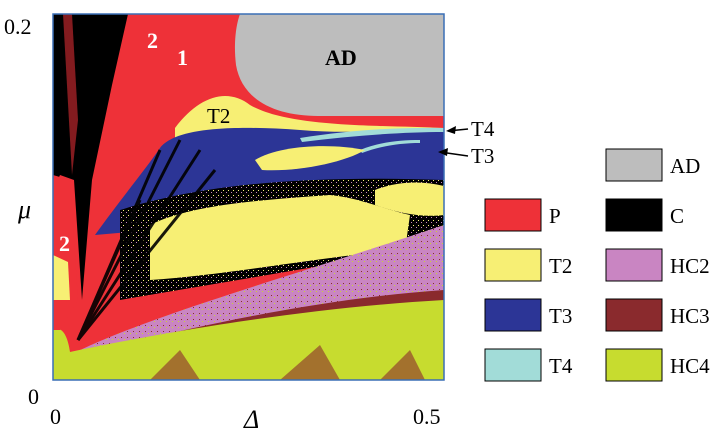 The width and height of the screenshot is (721, 434). Describe the element at coordinates (427, 416) in the screenshot. I see `xtick-right: 0.5` at that location.